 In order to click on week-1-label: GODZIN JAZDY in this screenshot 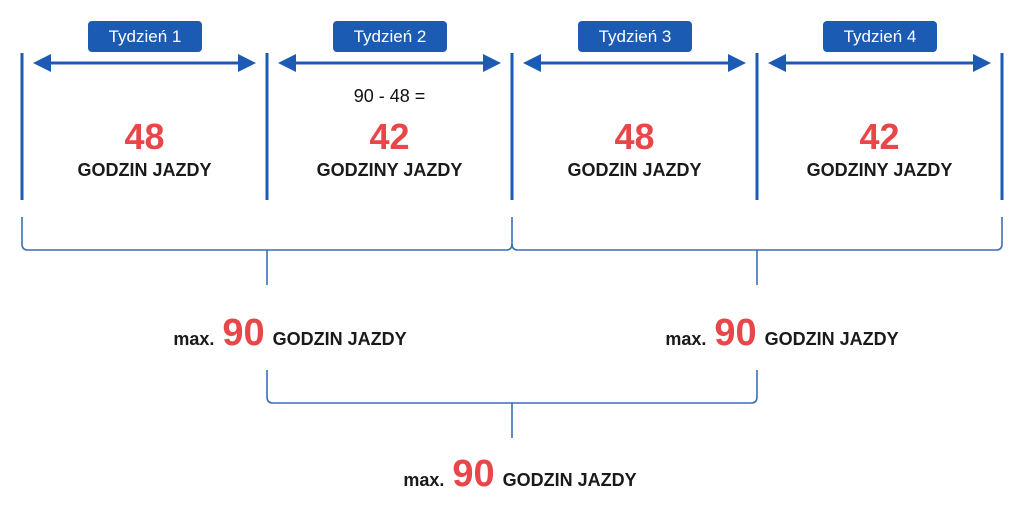, I will do `click(144, 170)`.